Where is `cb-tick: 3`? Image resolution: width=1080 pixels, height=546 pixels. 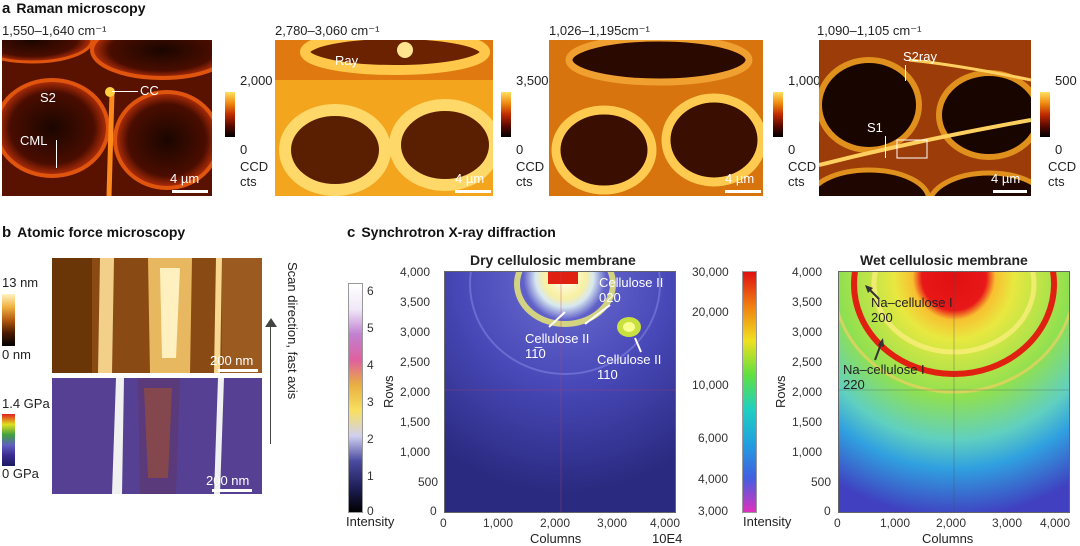
cb-tick: 3 is located at coordinates (370, 402).